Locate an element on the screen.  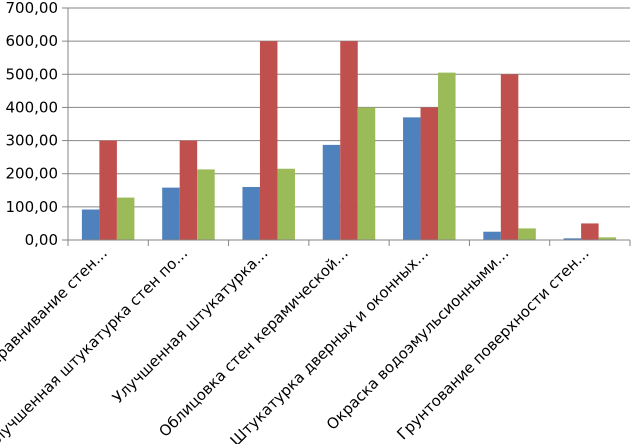
y-tick-label: 100,00 is located at coordinates (32, 207).